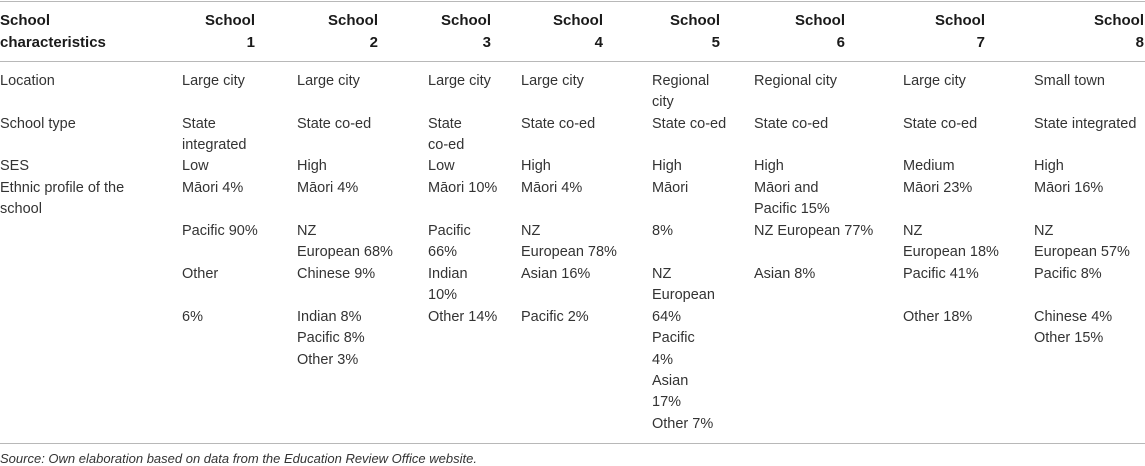 This screenshot has height=466, width=1145. What do you see at coordinates (940, 124) in the screenshot?
I see `cell-school-7-type: State co-ed` at bounding box center [940, 124].